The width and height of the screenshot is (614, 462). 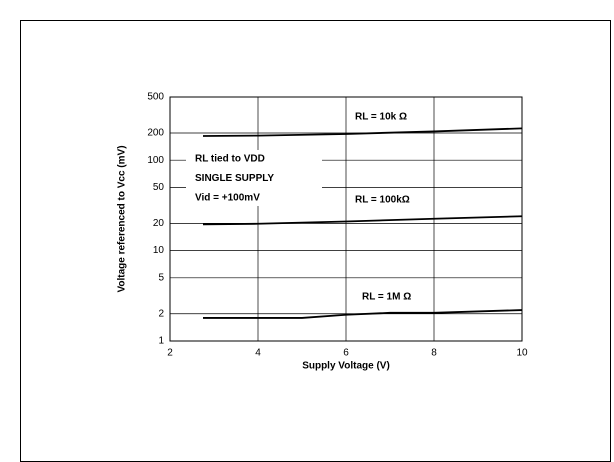 What do you see at coordinates (155, 97) in the screenshot?
I see `y-tick-label: 500` at bounding box center [155, 97].